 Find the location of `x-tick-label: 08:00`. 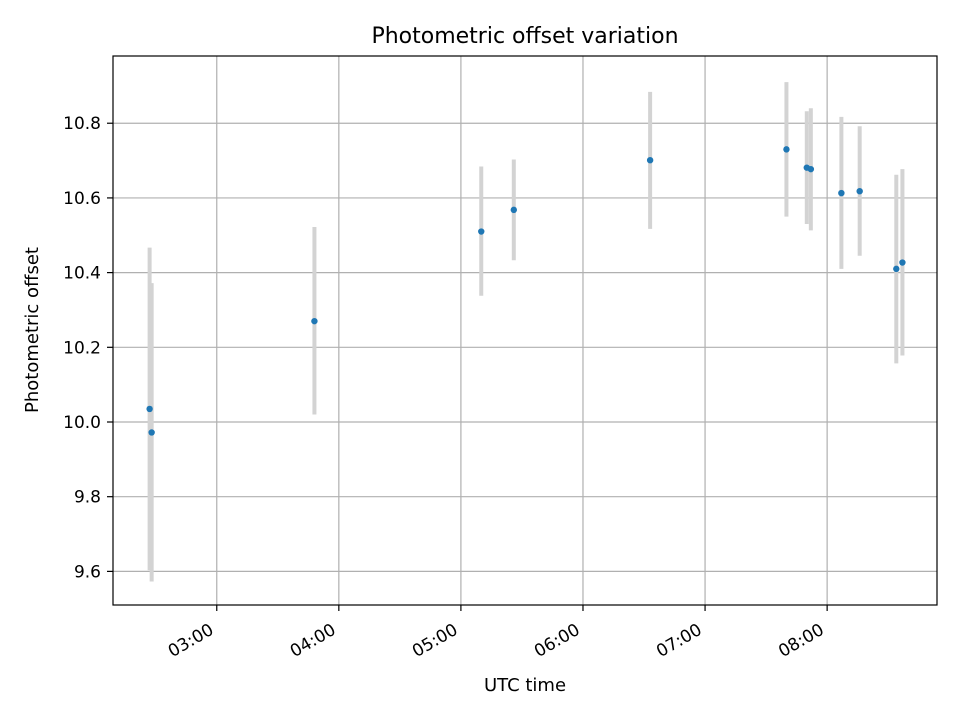

x-tick-label: 08:00 is located at coordinates (801, 641).